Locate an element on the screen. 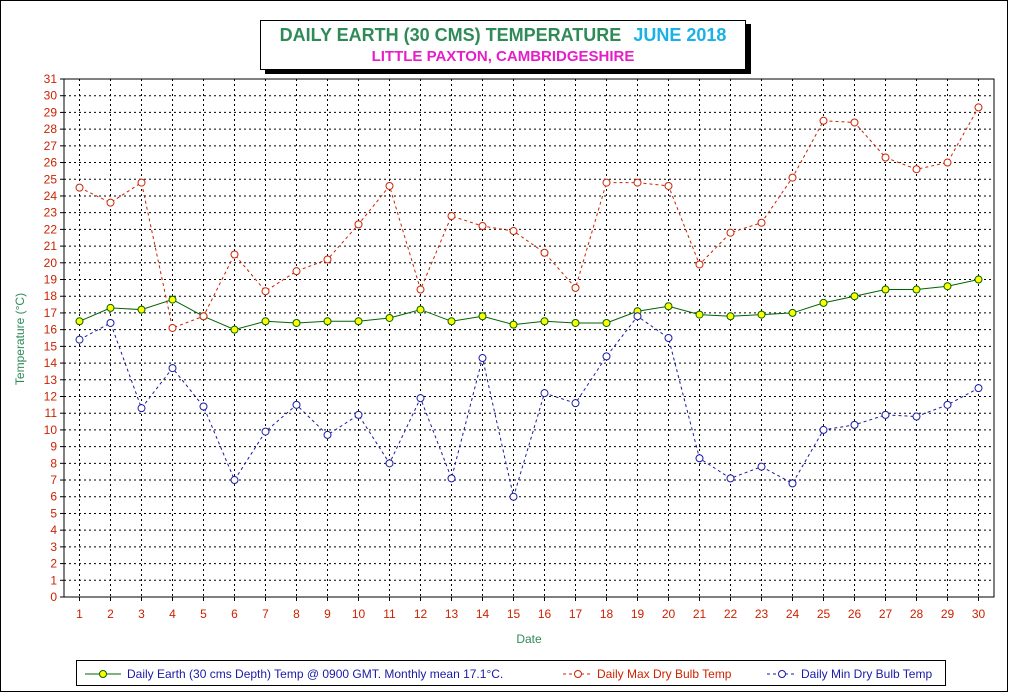 This screenshot has height=694, width=1010. y-tick-label: 0 is located at coordinates (53, 597).